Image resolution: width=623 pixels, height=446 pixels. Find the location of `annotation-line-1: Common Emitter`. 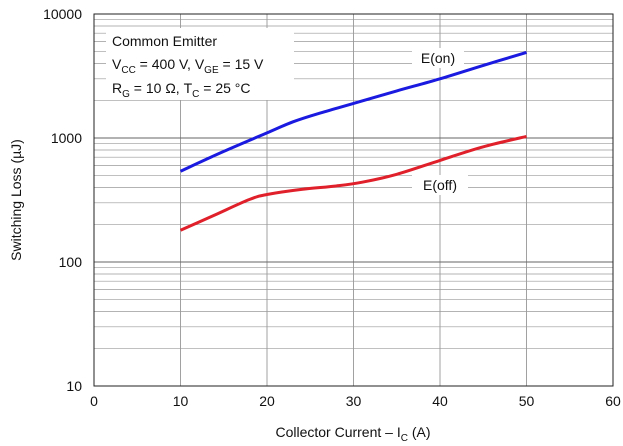

annotation-line-1: Common Emitter is located at coordinates (164, 41).